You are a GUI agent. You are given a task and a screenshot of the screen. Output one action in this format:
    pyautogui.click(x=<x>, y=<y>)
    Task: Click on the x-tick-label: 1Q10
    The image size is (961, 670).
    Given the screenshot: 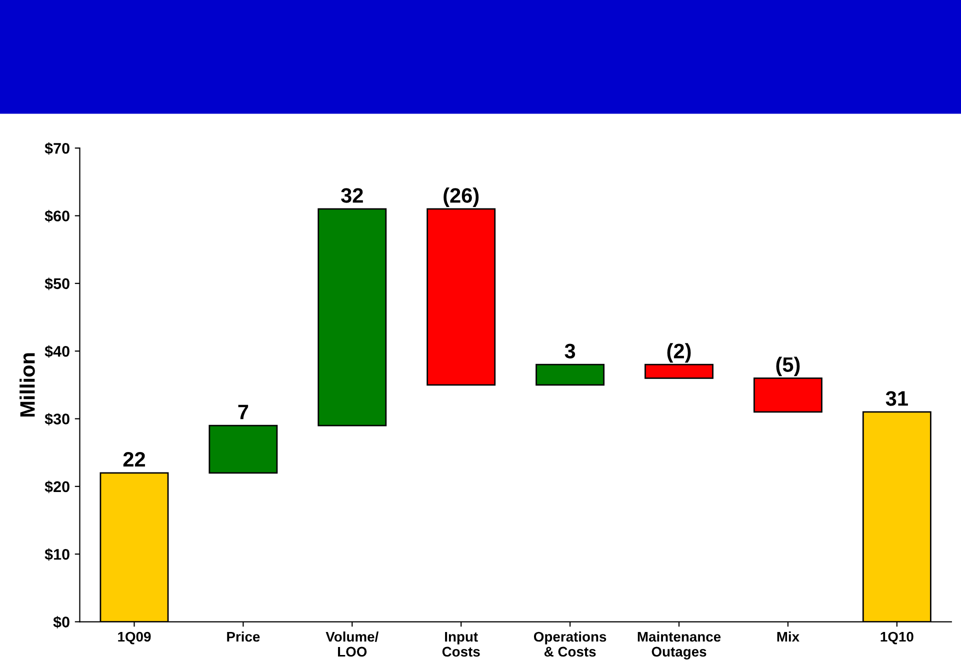 What is the action you would take?
    pyautogui.click(x=897, y=638)
    